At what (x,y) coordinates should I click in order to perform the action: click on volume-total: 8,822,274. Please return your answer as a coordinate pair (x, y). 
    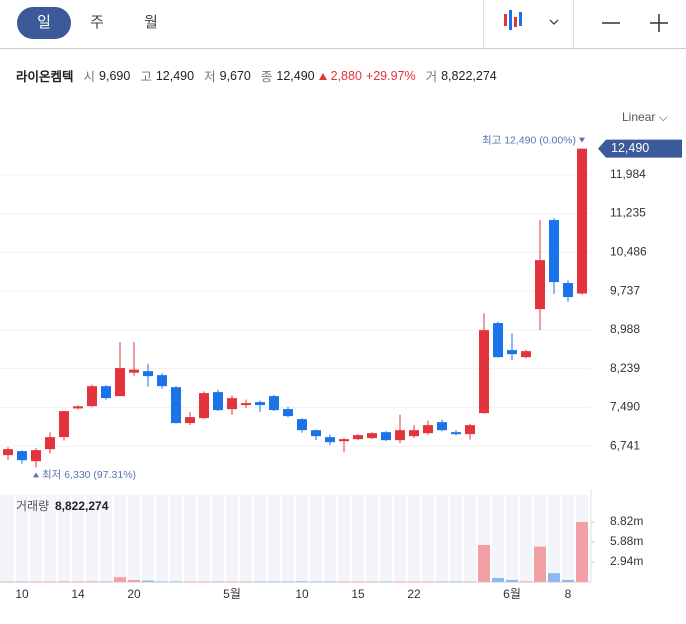
    Looking at the image, I should click on (82, 506).